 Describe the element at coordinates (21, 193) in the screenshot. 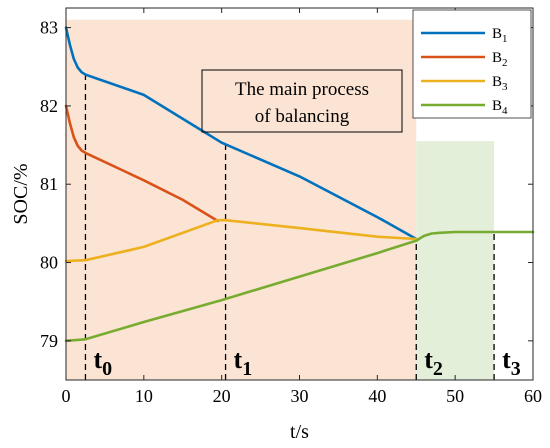

I see `y-axis-label: SOC/%` at that location.